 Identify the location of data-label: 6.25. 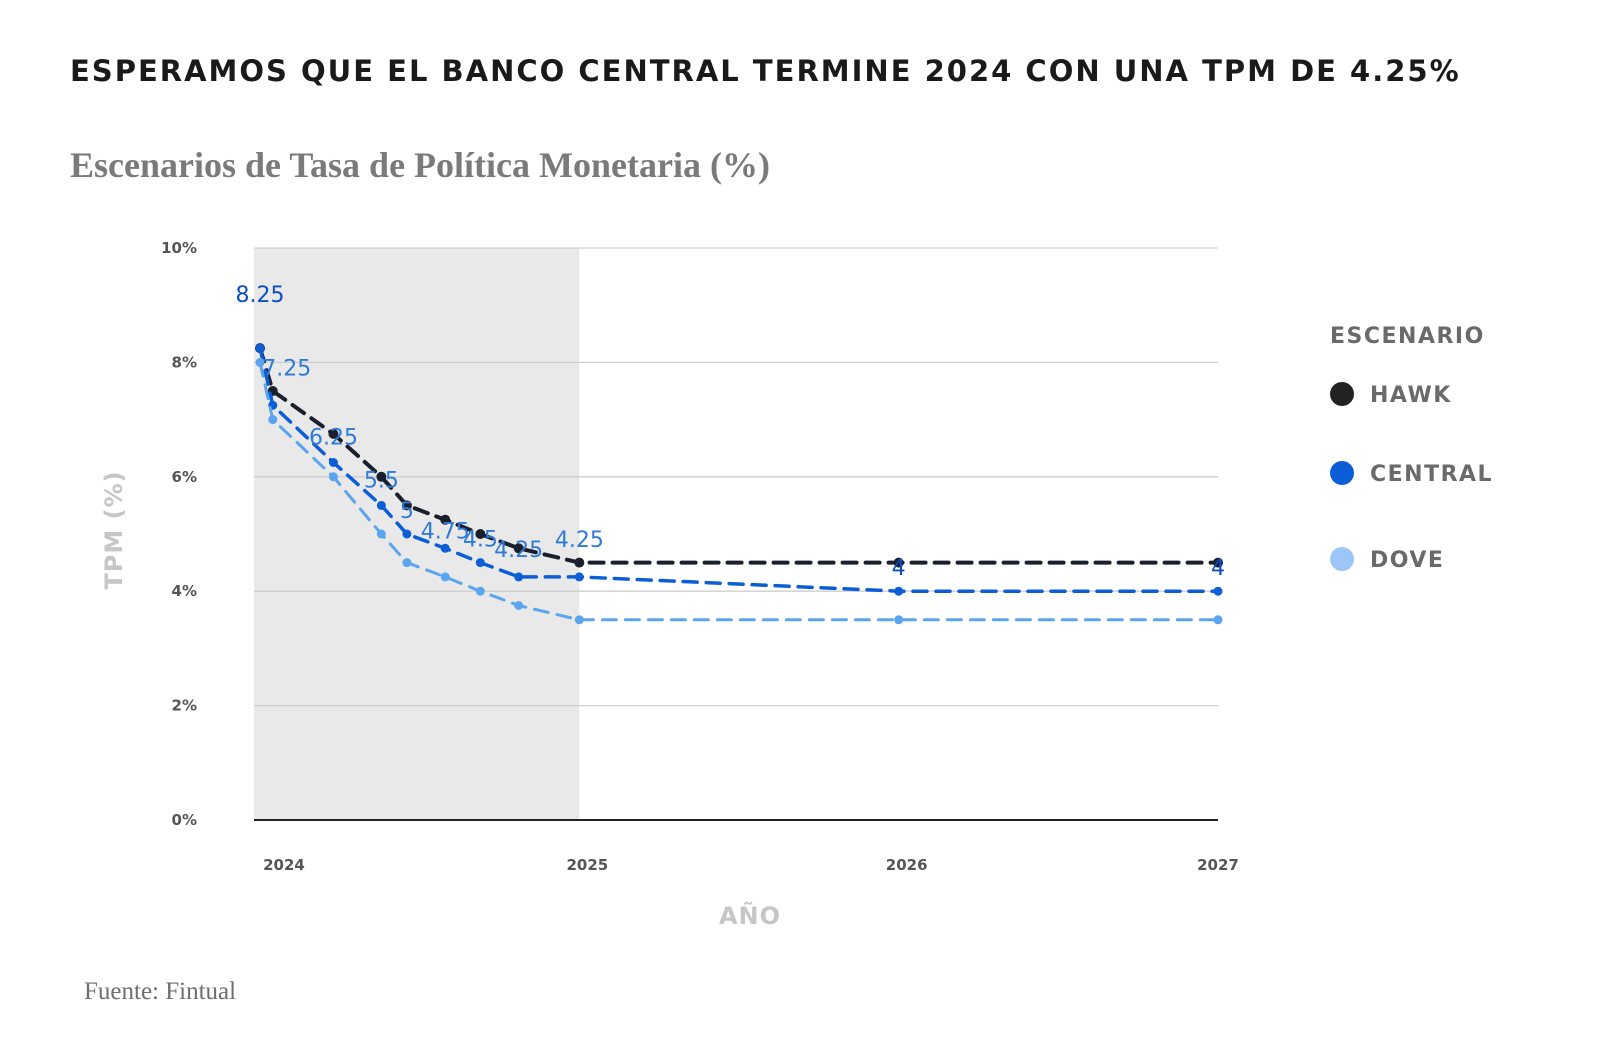
(333, 438).